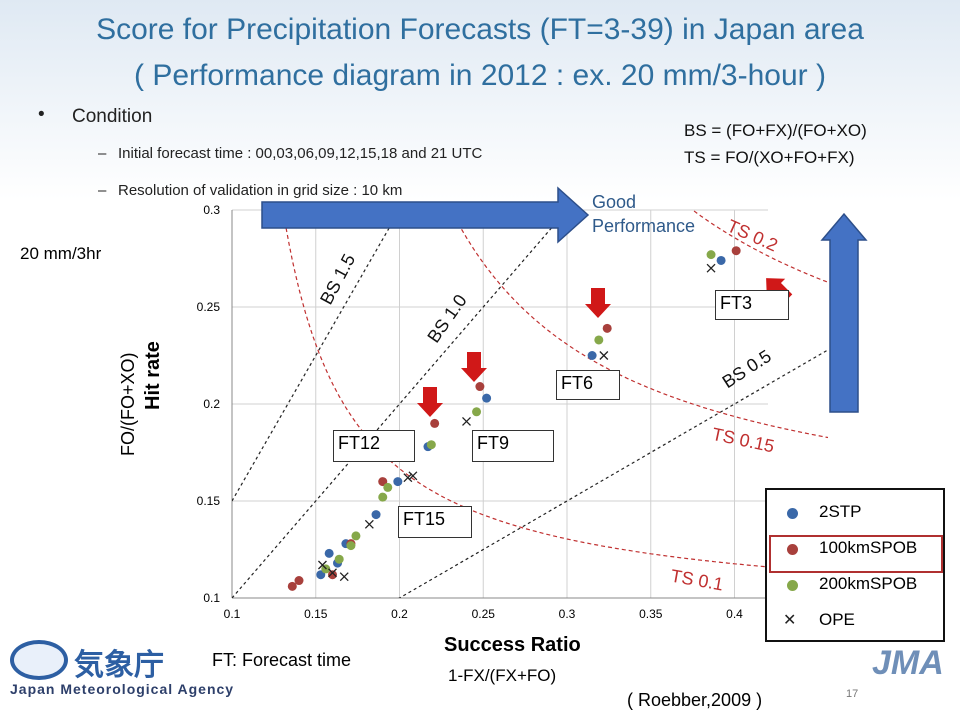 The image size is (960, 720). Describe the element at coordinates (374, 446) in the screenshot. I see `ft12-label: FT12` at that location.